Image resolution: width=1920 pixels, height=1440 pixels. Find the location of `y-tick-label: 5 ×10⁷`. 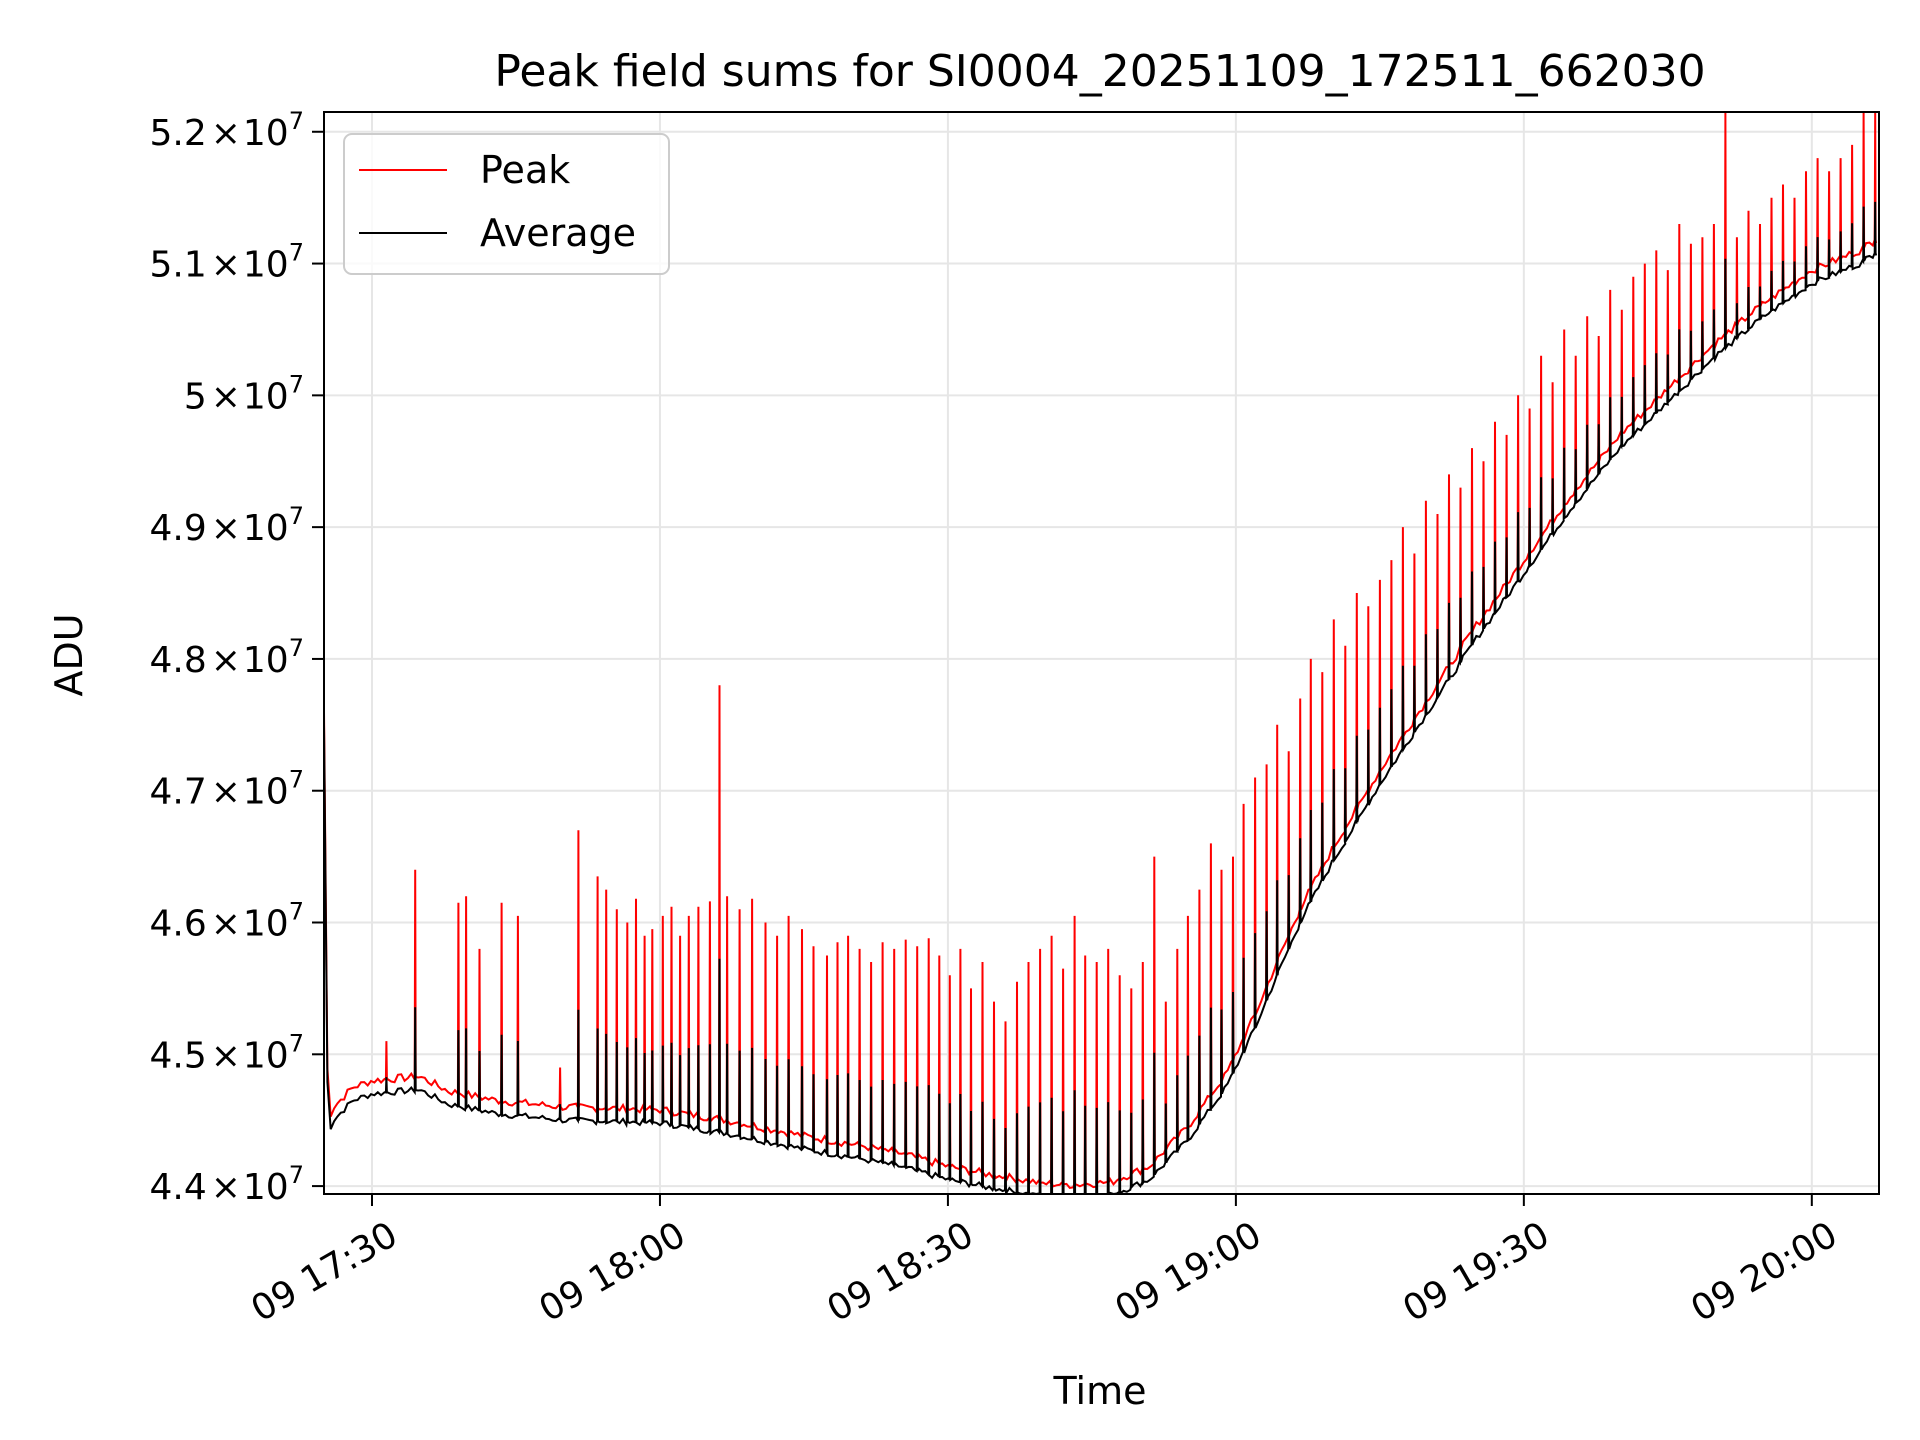

y-tick-label: 5 ×10⁷ is located at coordinates (244, 393).